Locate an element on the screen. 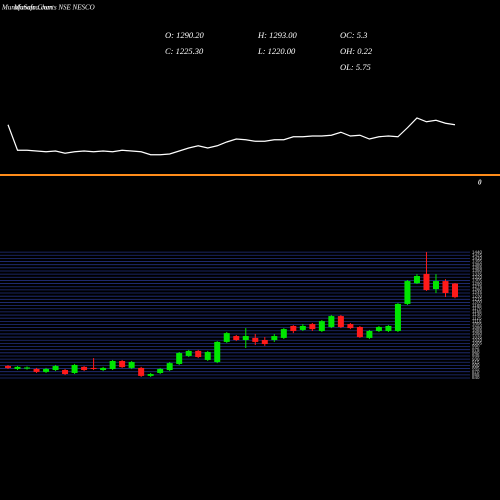  y-tick-label: 1065 is located at coordinates (477, 330).